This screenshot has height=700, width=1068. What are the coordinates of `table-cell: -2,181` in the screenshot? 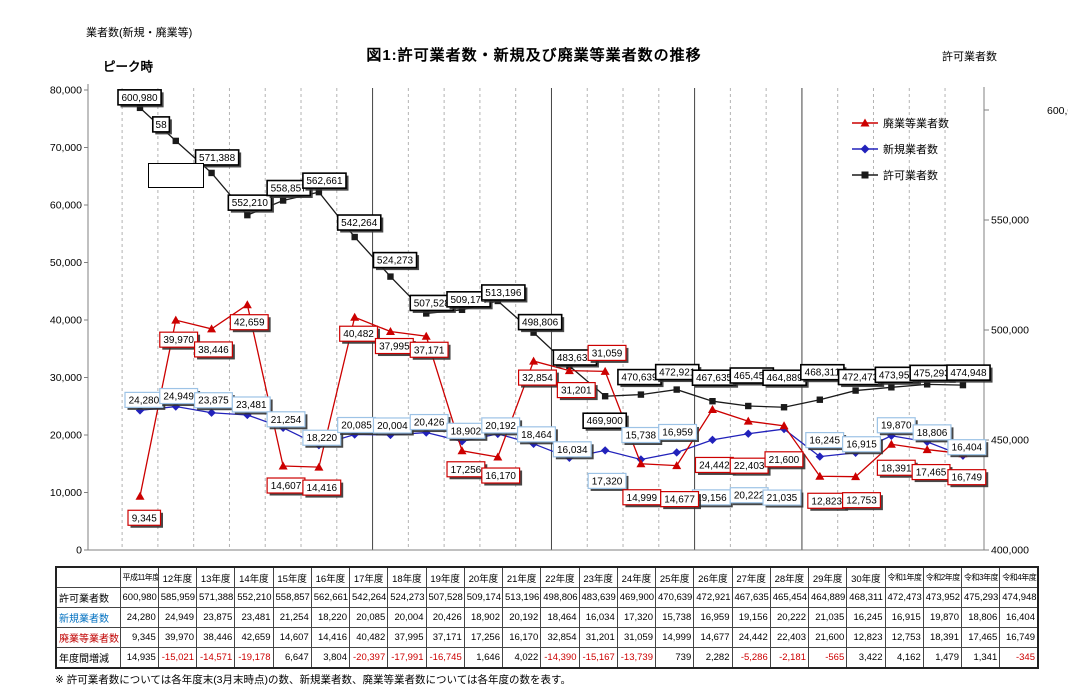 It's located at (789, 658).